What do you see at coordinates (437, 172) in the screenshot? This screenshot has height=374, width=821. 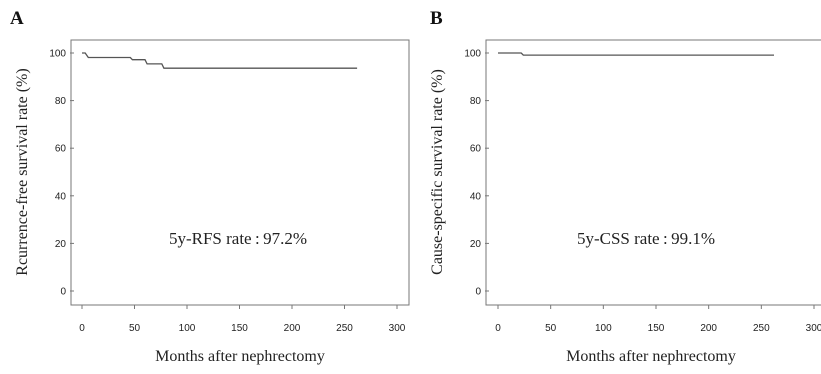 I see `panel-b-y-axis-title: Cause-specific survival rate (%)` at bounding box center [437, 172].